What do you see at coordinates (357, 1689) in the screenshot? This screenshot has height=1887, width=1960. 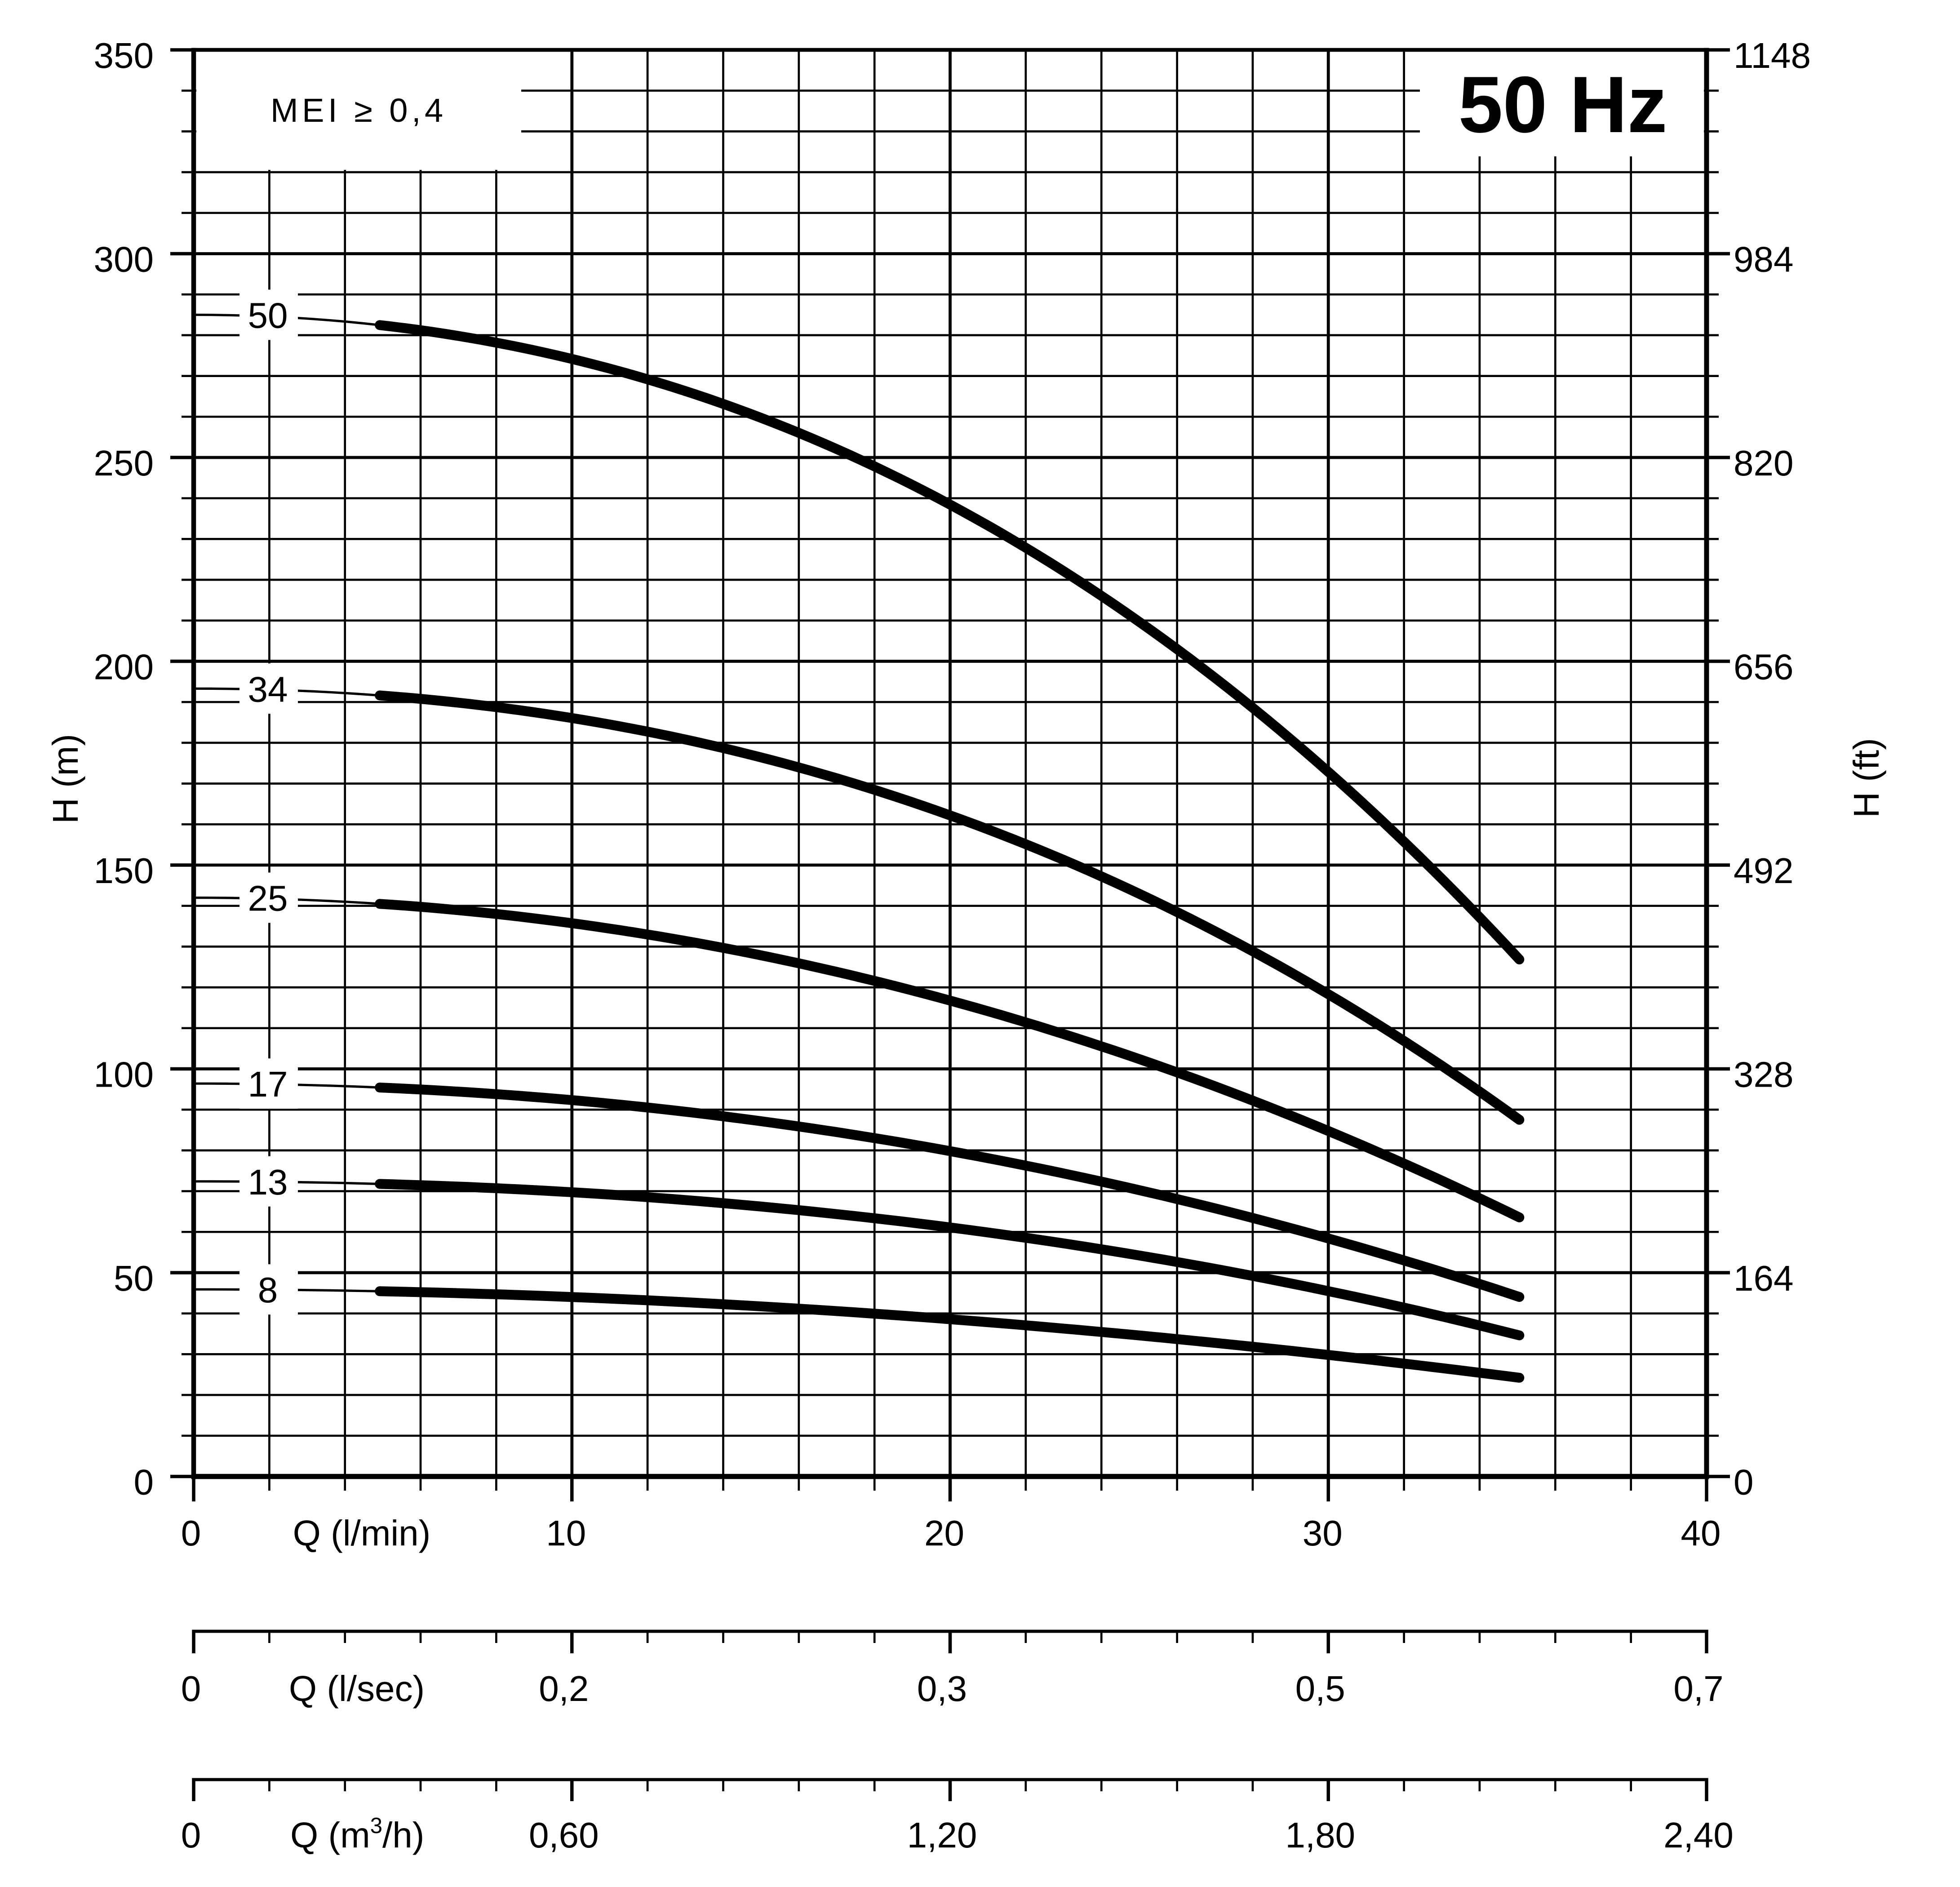 I see `svg-text: Q (l/sec)` at bounding box center [357, 1689].